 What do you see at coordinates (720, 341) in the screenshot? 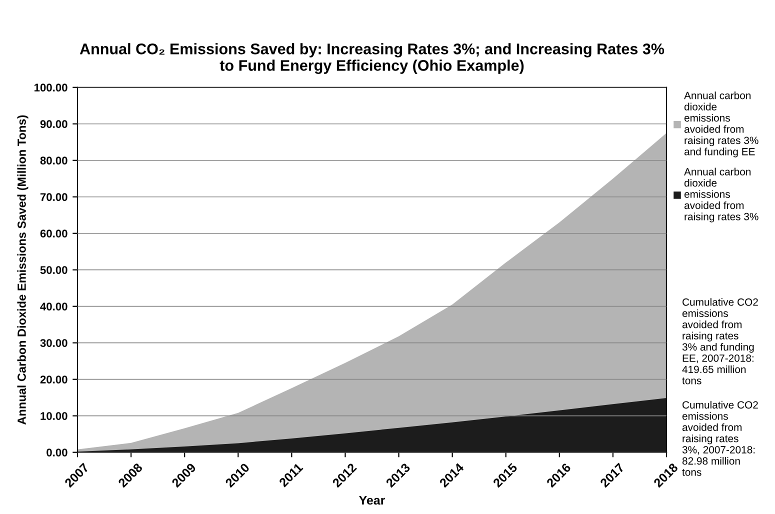
I see `text: Cumulative CO2 emissions avoided from raising rates 3% and funding EE, 2007-2018: 419.65 million tons` at bounding box center [720, 341].